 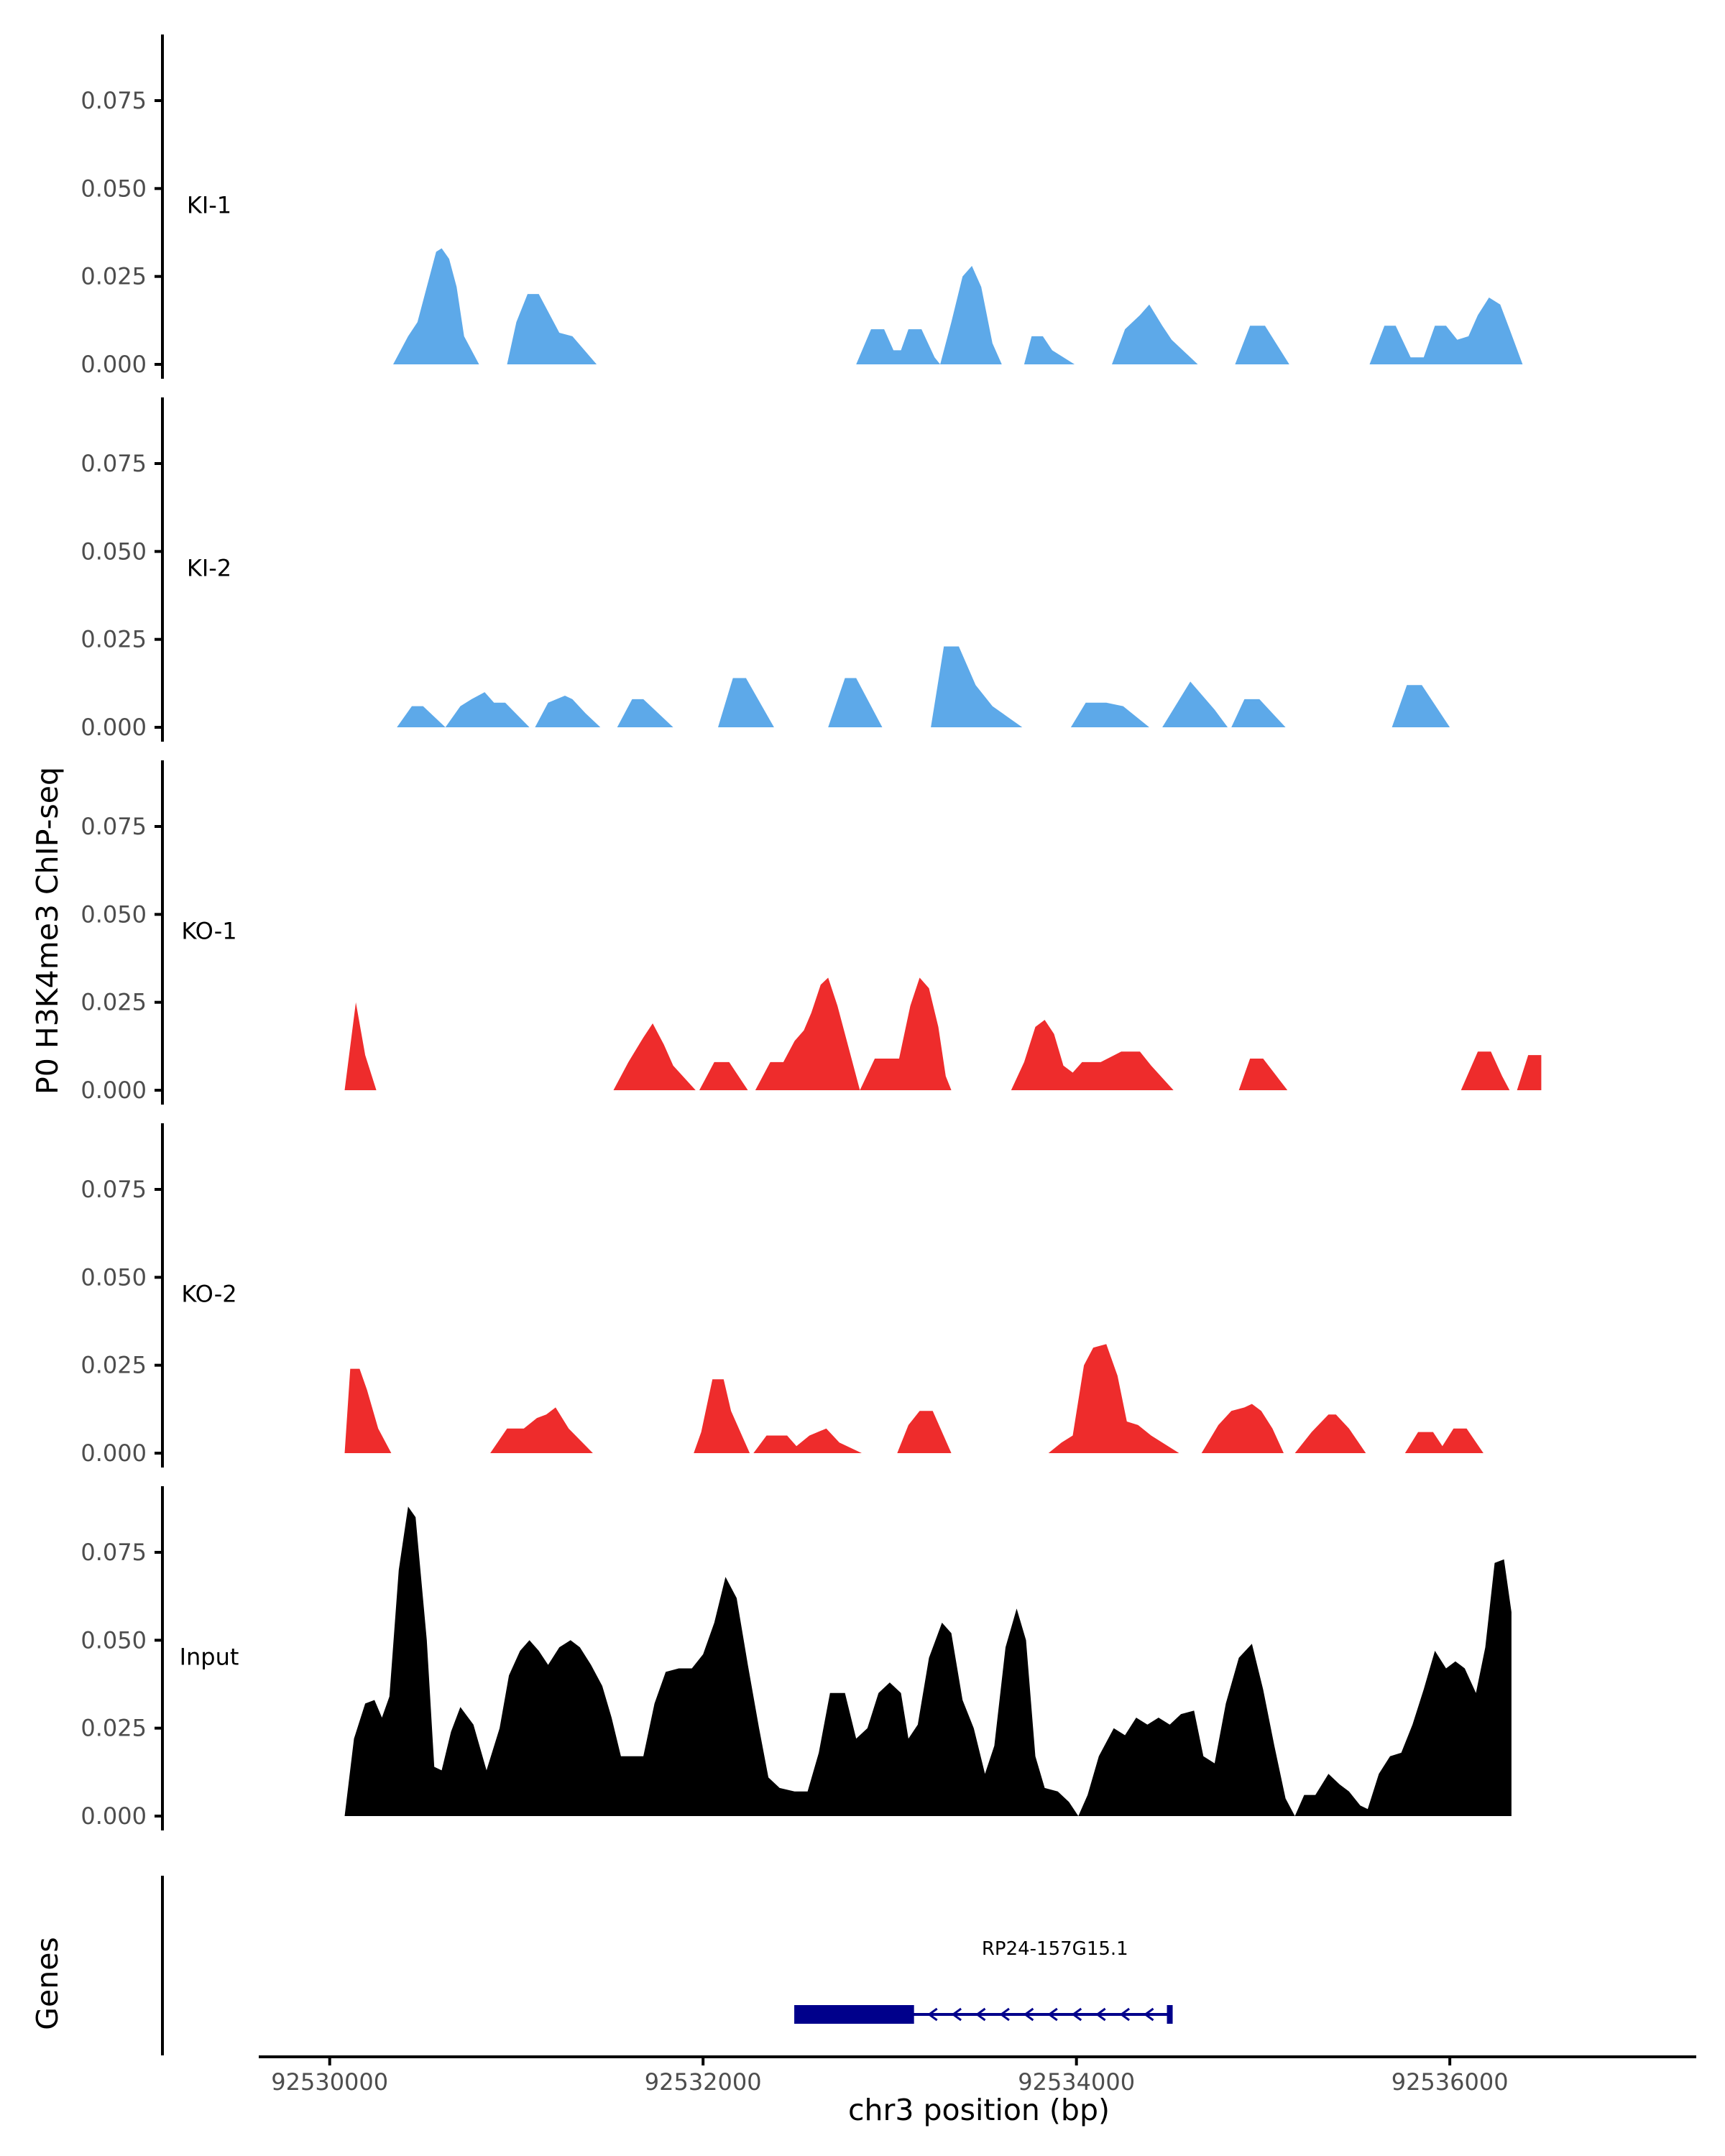 What do you see at coordinates (765, 570) in the screenshot?
I see `track-ki-2: 0.000 0.025 0.050 0.075 KI-2` at bounding box center [765, 570].